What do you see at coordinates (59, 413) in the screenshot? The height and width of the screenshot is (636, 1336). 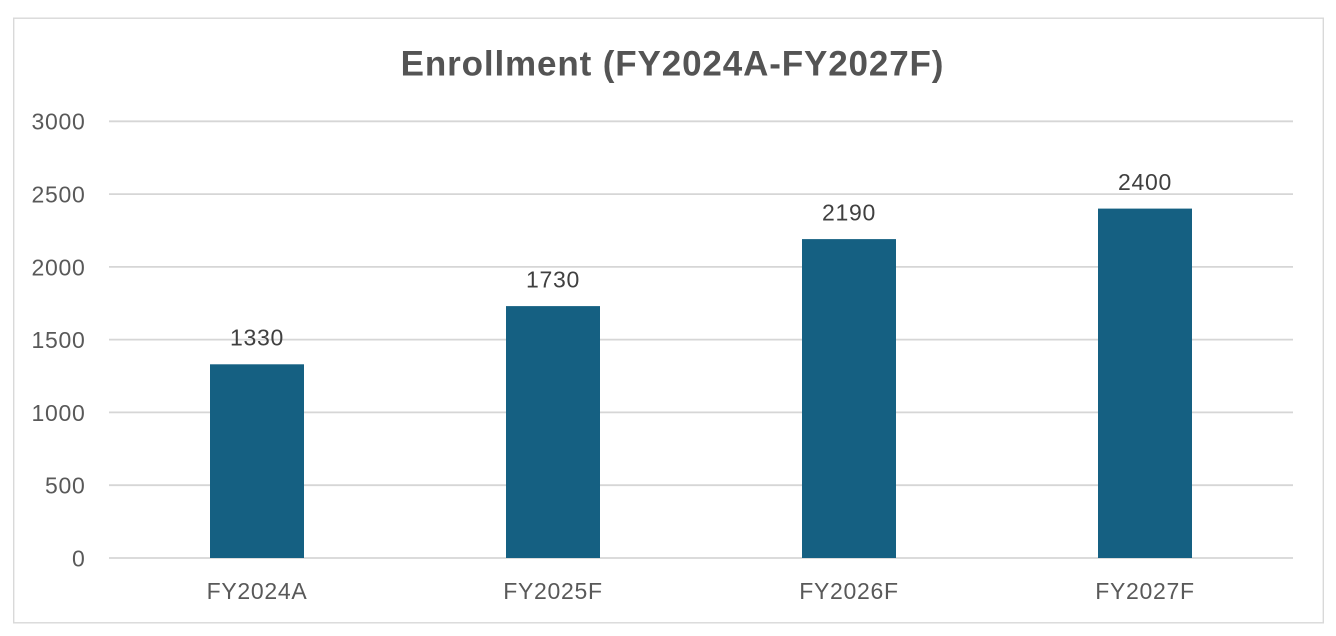 I see `svg-text: 1000` at bounding box center [59, 413].